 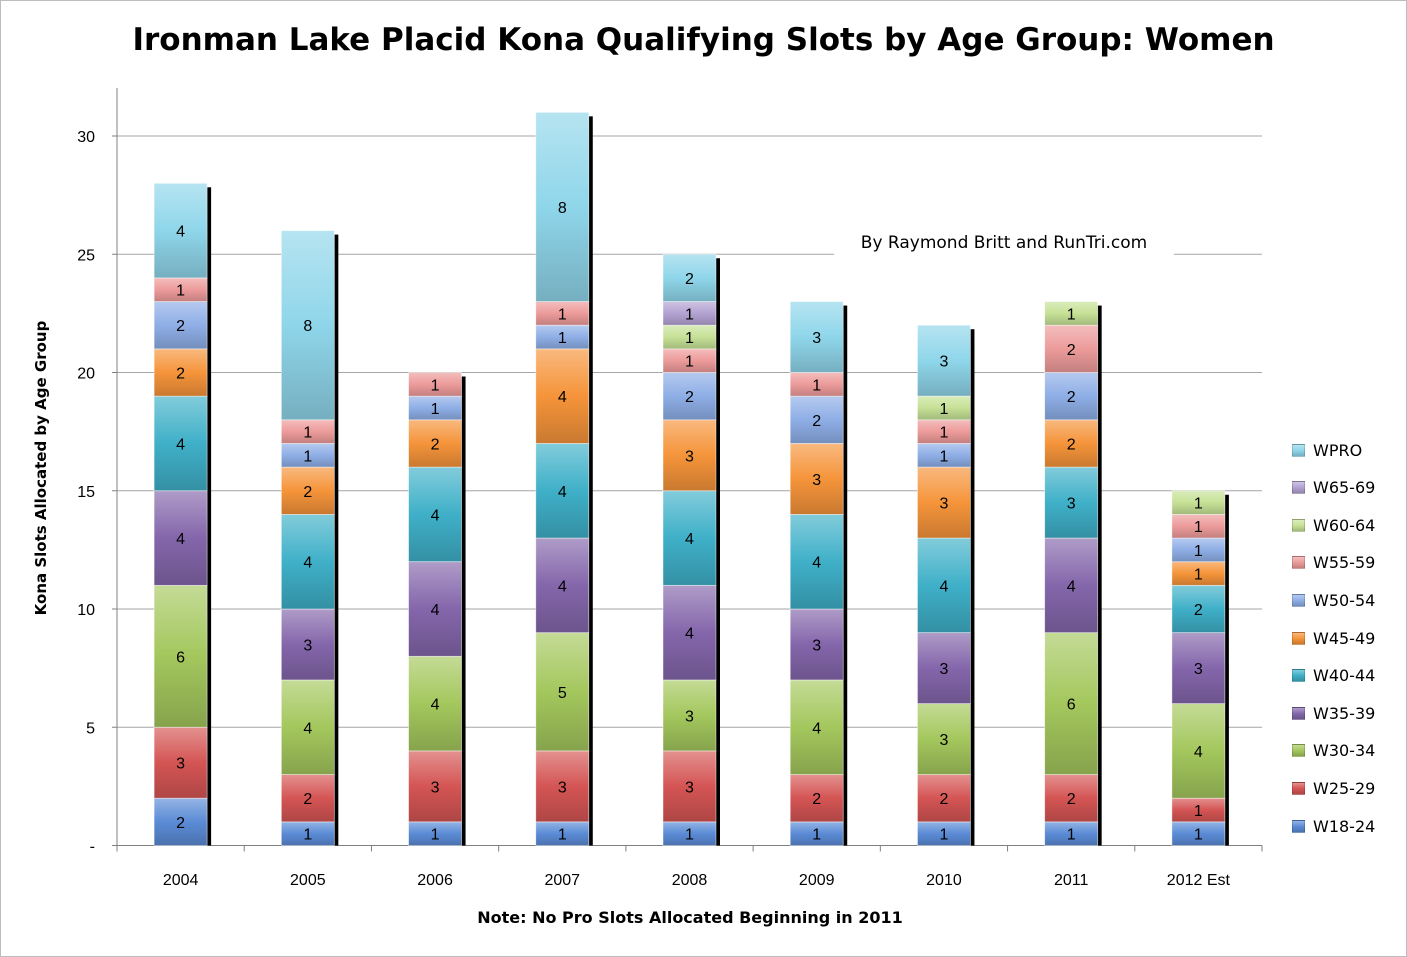 What do you see at coordinates (86, 255) in the screenshot?
I see `y-tick-label: 25` at bounding box center [86, 255].